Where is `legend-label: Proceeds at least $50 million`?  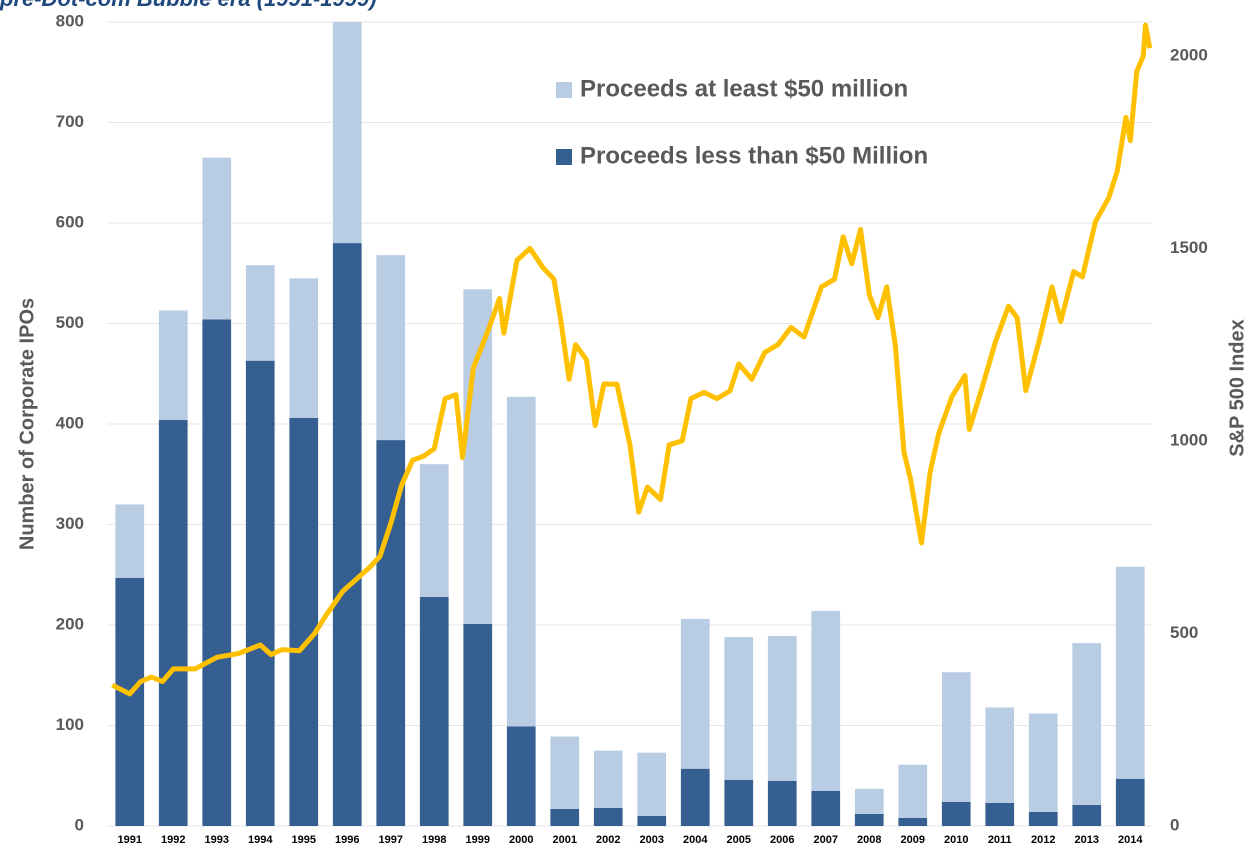
legend-label: Proceeds at least $50 million is located at coordinates (744, 88).